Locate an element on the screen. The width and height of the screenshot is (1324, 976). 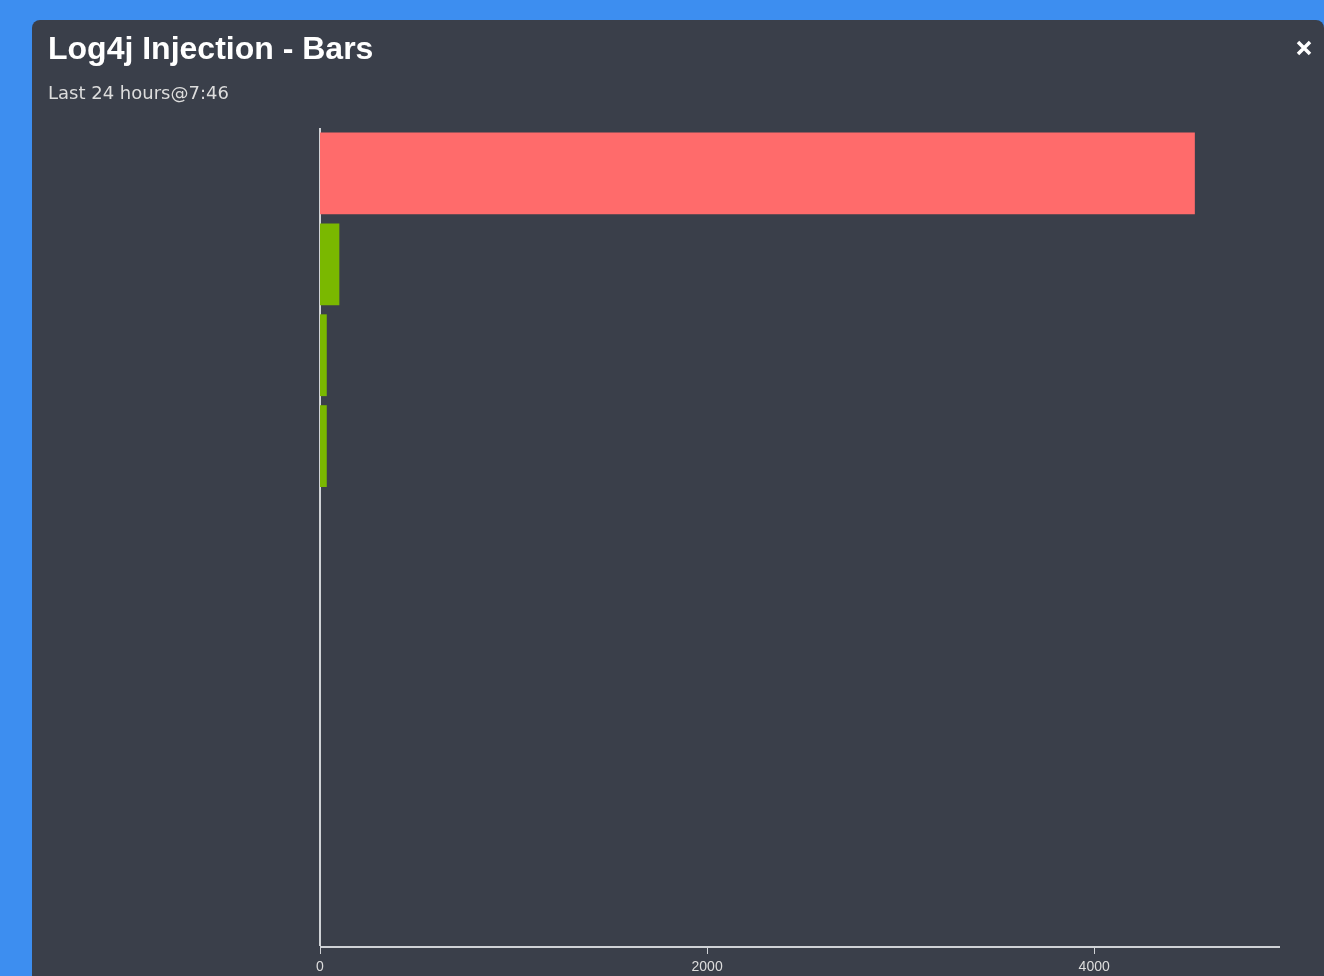
x-tick-label: 4000 is located at coordinates (1094, 965).